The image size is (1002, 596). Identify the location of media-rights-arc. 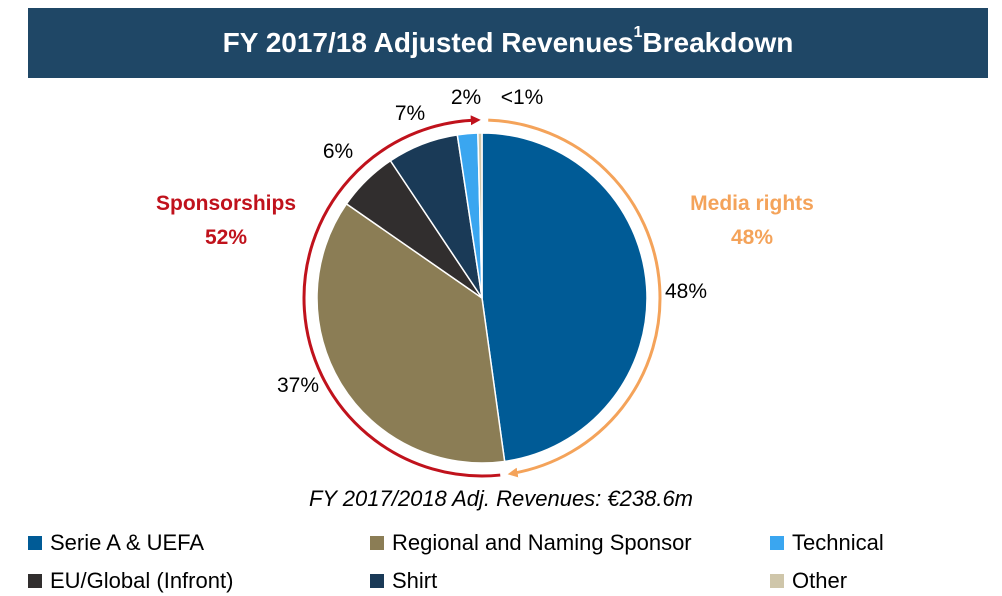
(575, 298).